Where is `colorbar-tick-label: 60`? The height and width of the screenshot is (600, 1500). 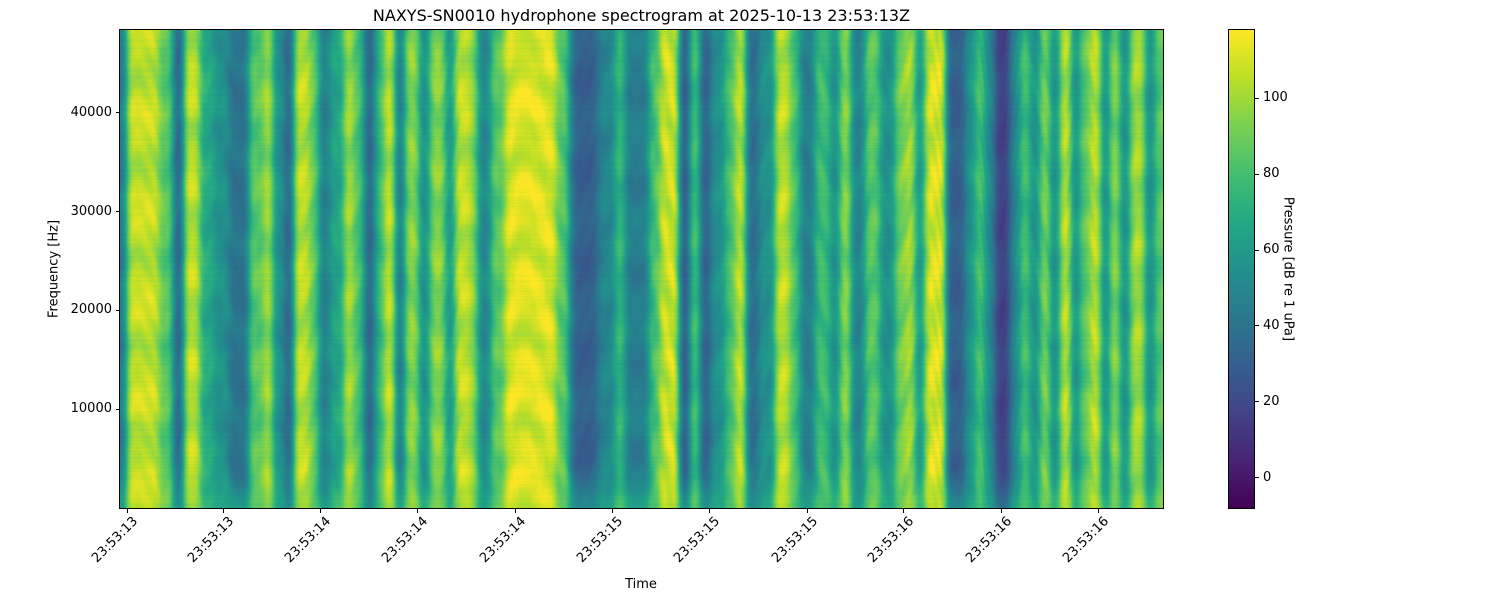
colorbar-tick-label: 60 is located at coordinates (1271, 250).